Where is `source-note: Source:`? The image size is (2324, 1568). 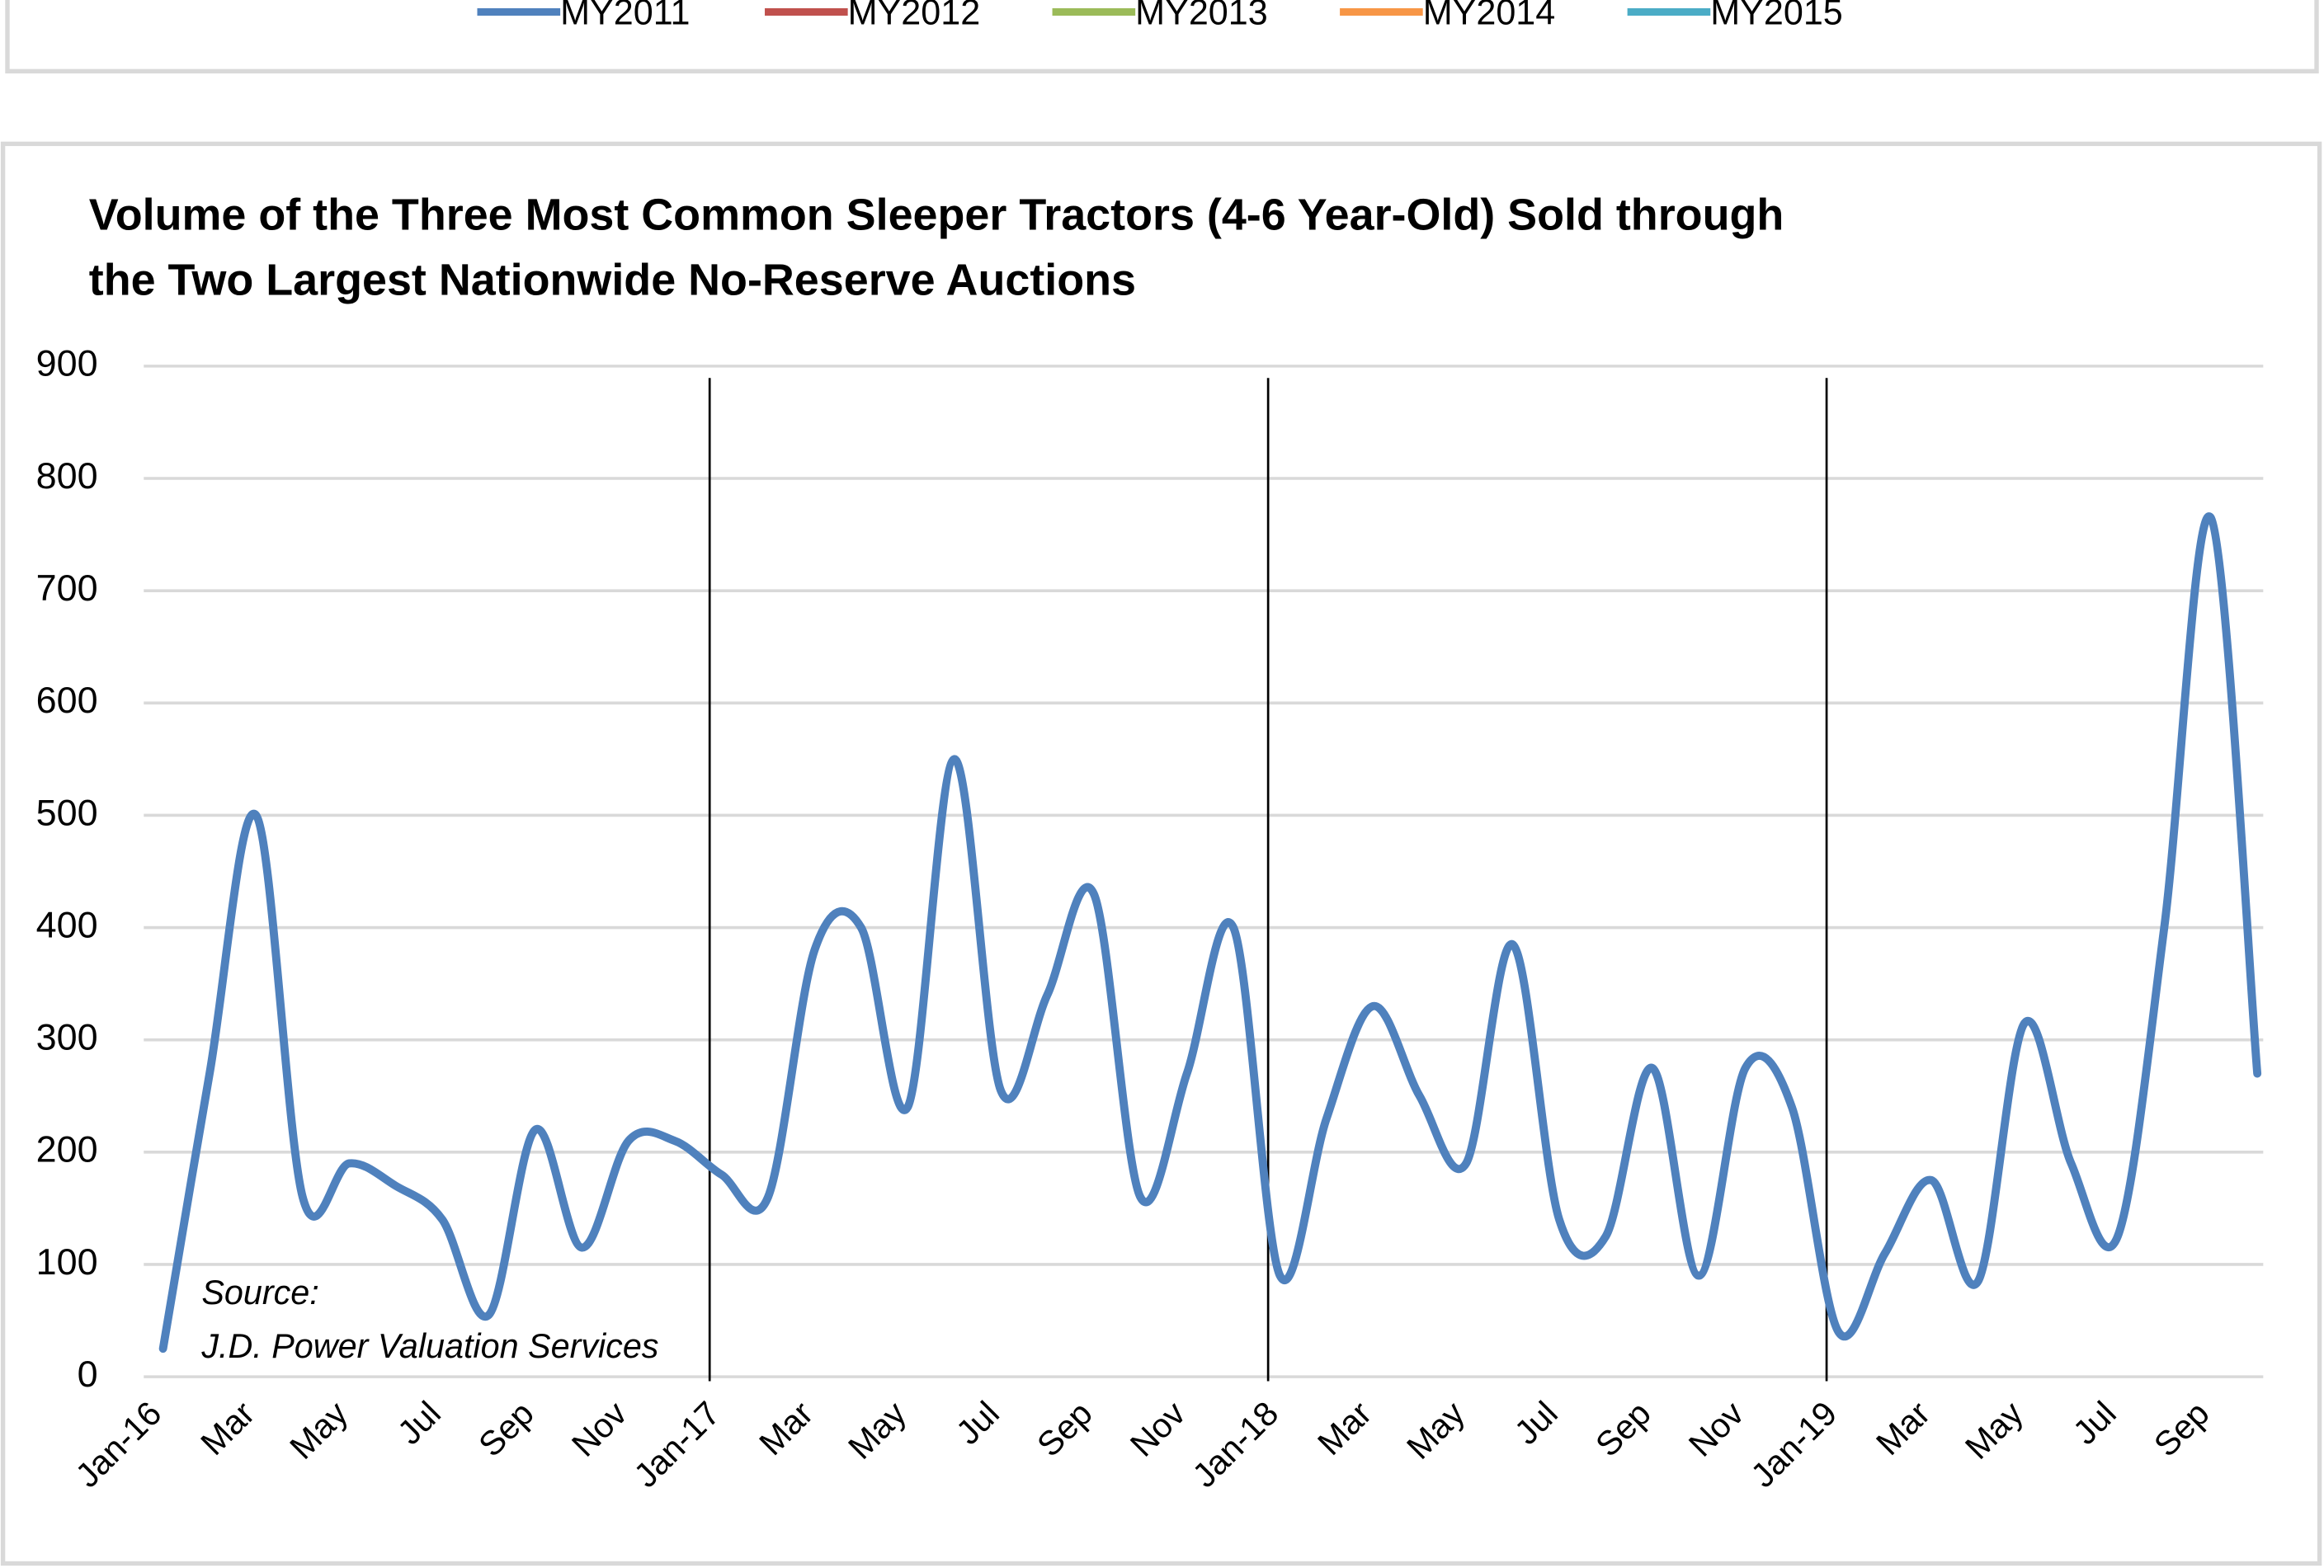 source-note: Source: is located at coordinates (259, 1292).